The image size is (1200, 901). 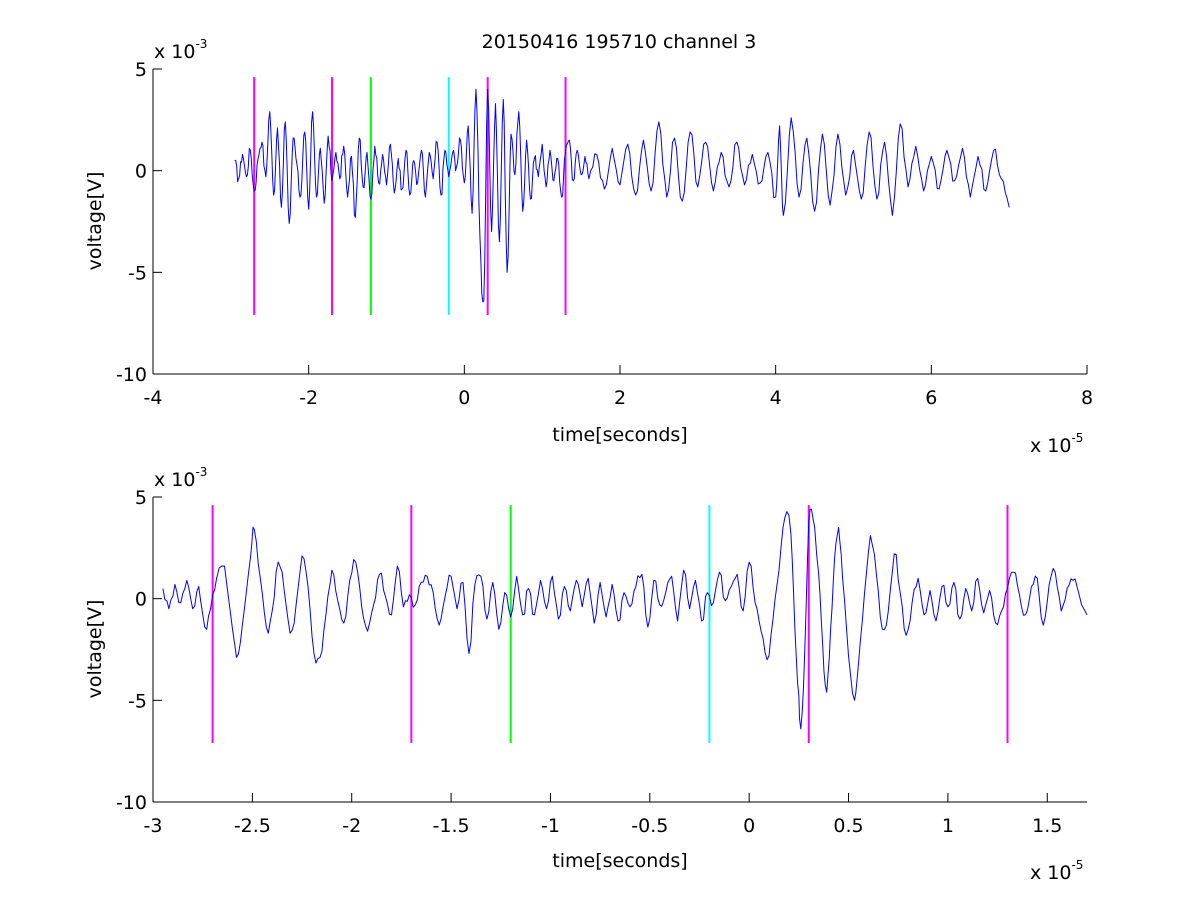 What do you see at coordinates (137, 273) in the screenshot?
I see `top-plot-ytick-label-1: -5` at bounding box center [137, 273].